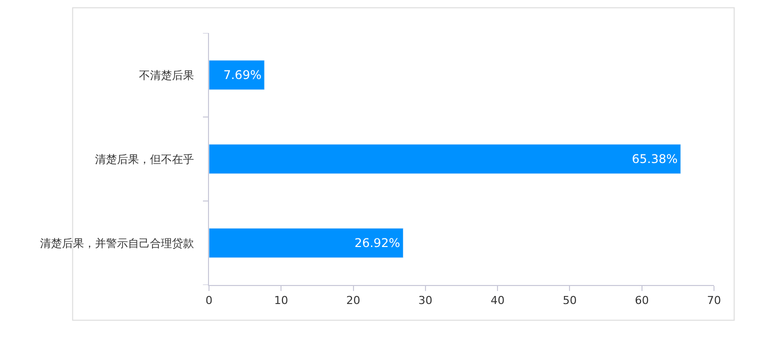 The height and width of the screenshot is (337, 757). What do you see at coordinates (166, 75) in the screenshot?
I see `y-tick-label: 不清楚后果` at bounding box center [166, 75].